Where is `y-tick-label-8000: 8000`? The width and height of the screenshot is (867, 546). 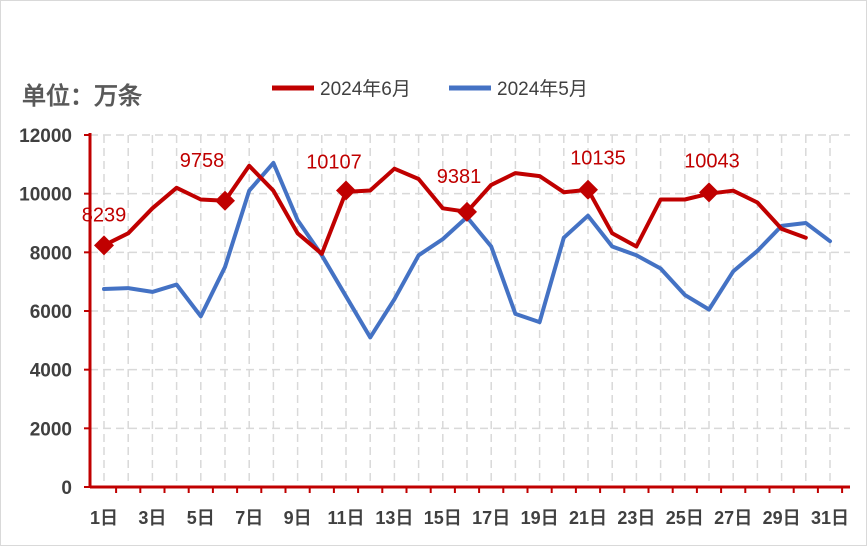 y-tick-label-8000: 8000 is located at coordinates (51, 253).